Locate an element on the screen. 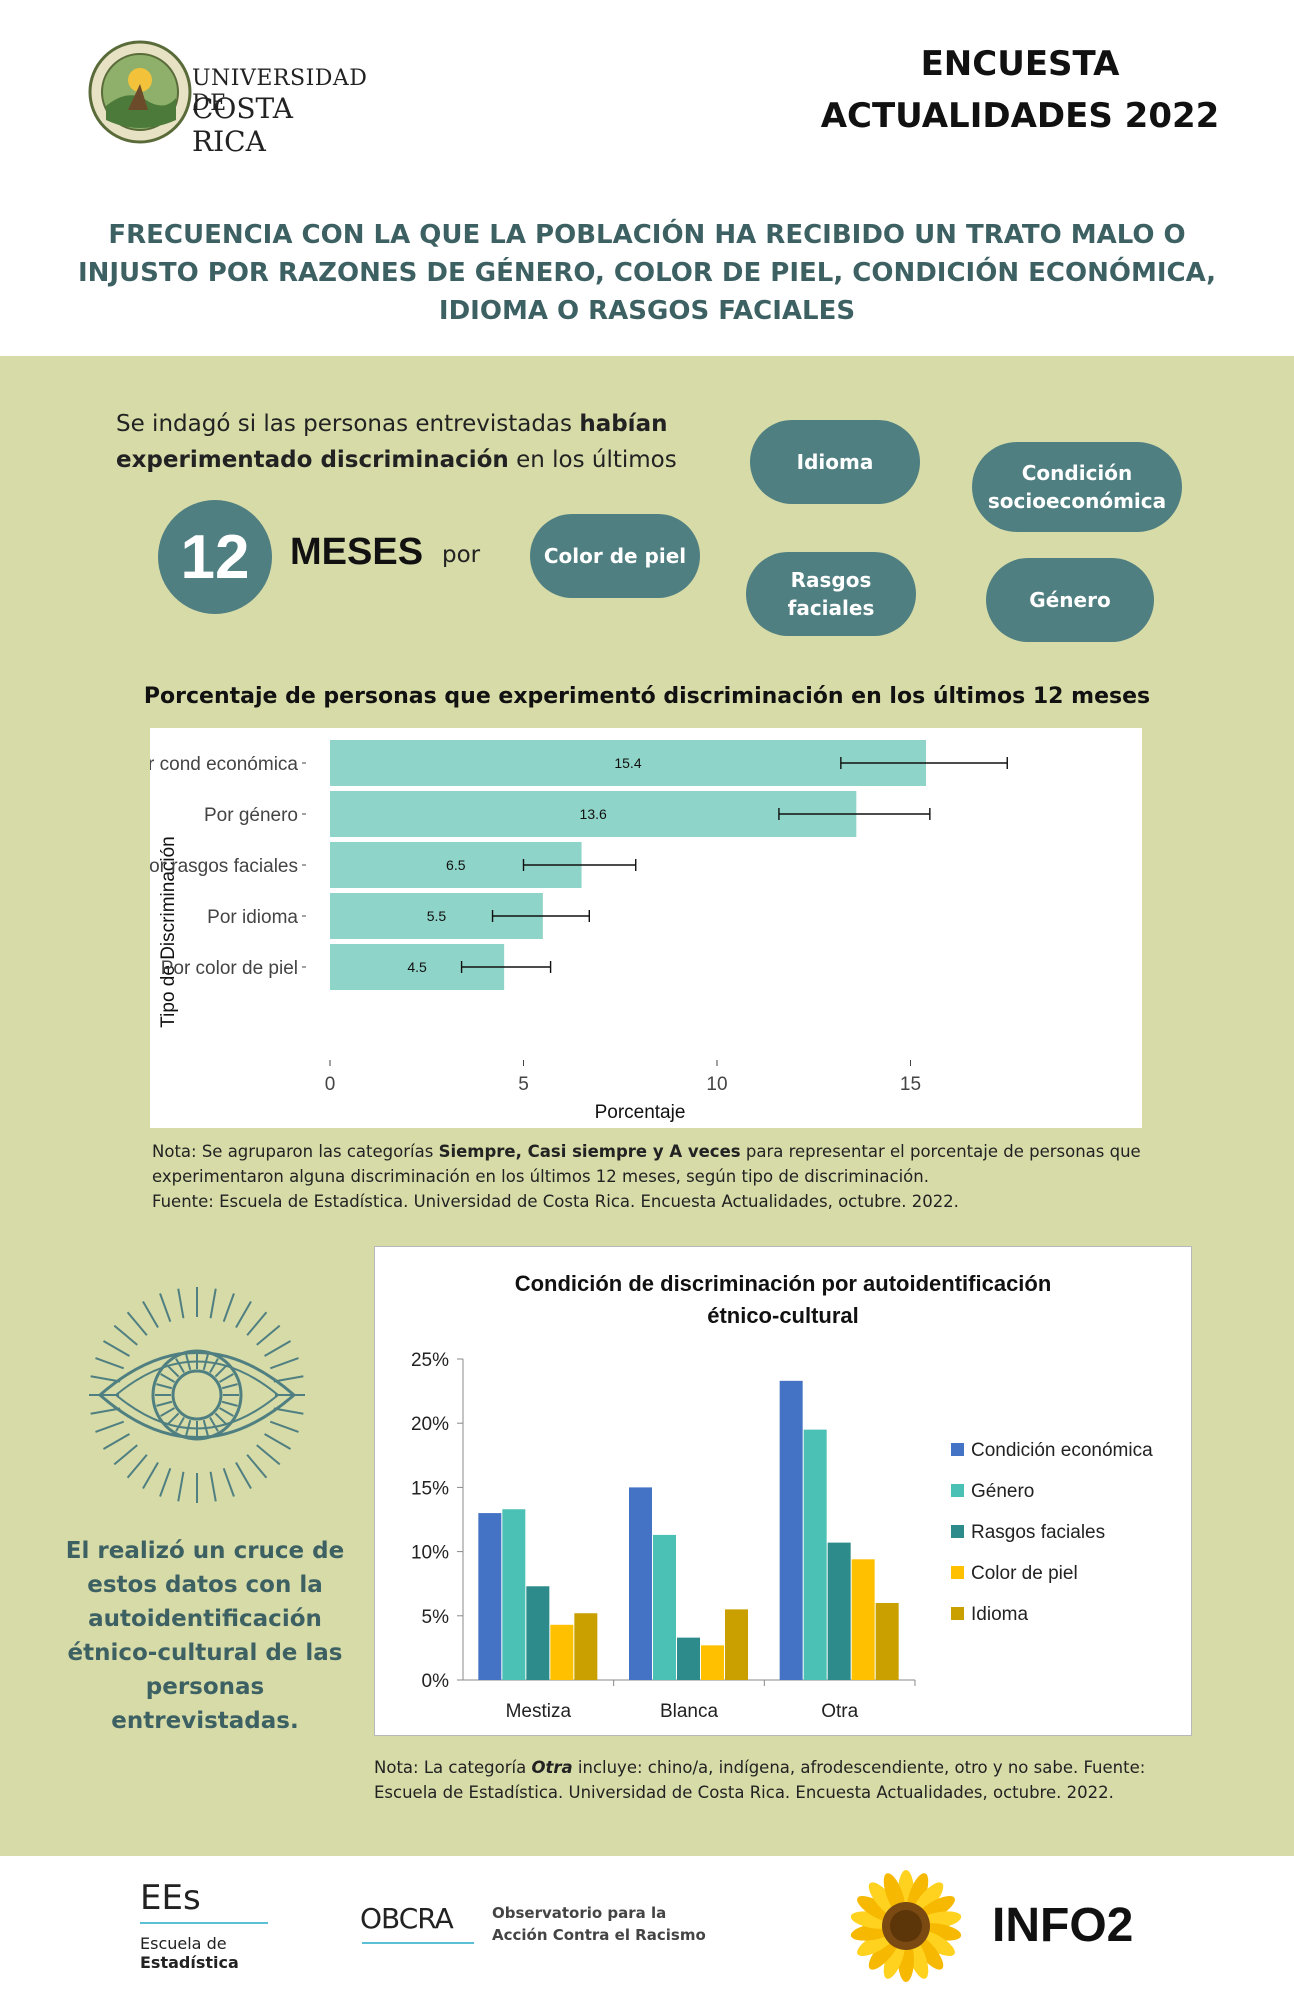  side-text-l2: estos datos con la is located at coordinates (205, 1585).